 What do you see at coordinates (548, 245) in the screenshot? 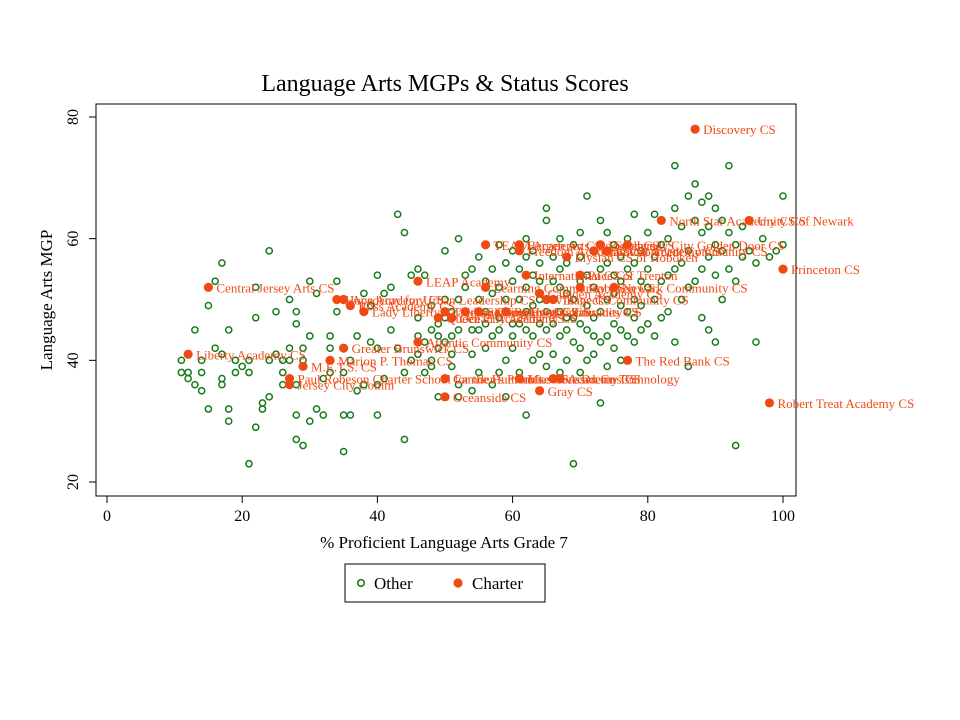
I see `charter-point-label: TEAM Academy CS` at bounding box center [548, 245].